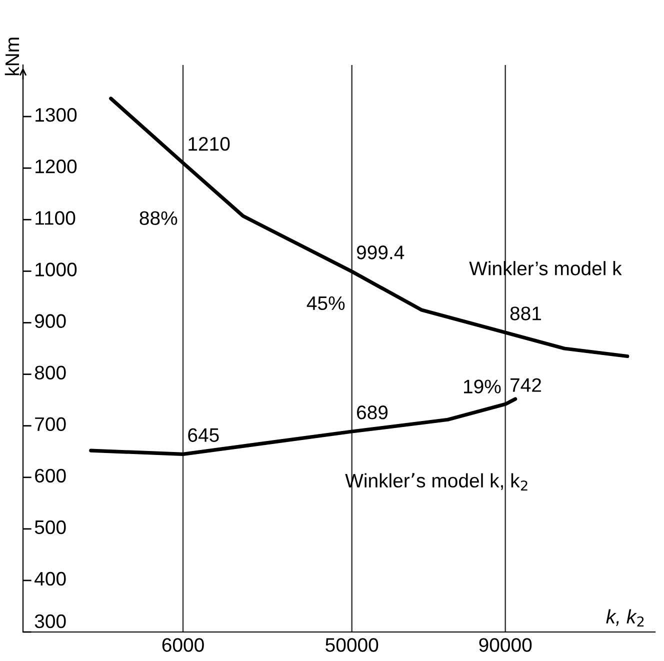 The width and height of the screenshot is (664, 661). Describe the element at coordinates (50, 424) in the screenshot. I see `y-tick-label: 700` at that location.